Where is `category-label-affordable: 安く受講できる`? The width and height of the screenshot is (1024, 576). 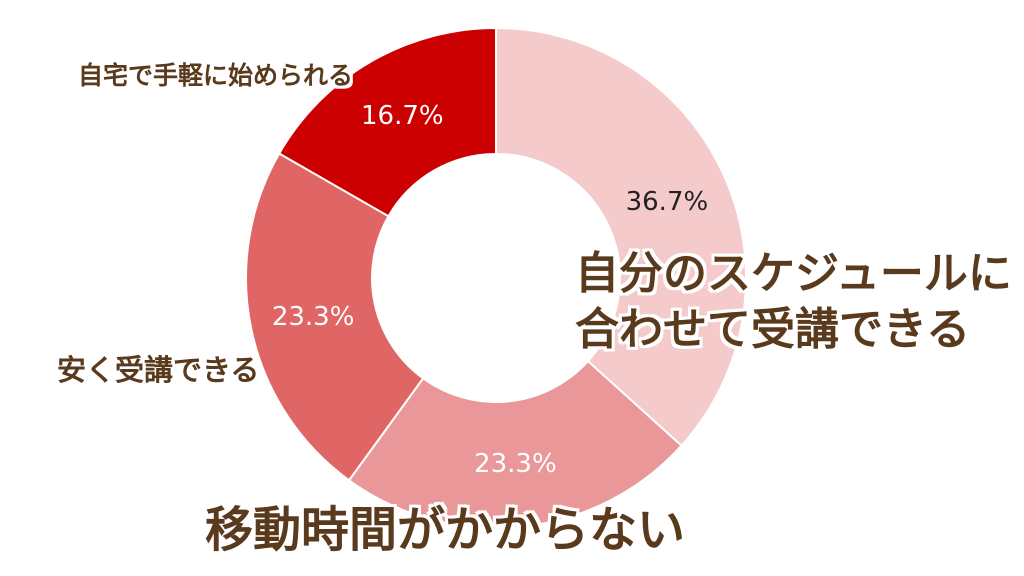
category-label-affordable: 安く受講できる is located at coordinates (158, 370).